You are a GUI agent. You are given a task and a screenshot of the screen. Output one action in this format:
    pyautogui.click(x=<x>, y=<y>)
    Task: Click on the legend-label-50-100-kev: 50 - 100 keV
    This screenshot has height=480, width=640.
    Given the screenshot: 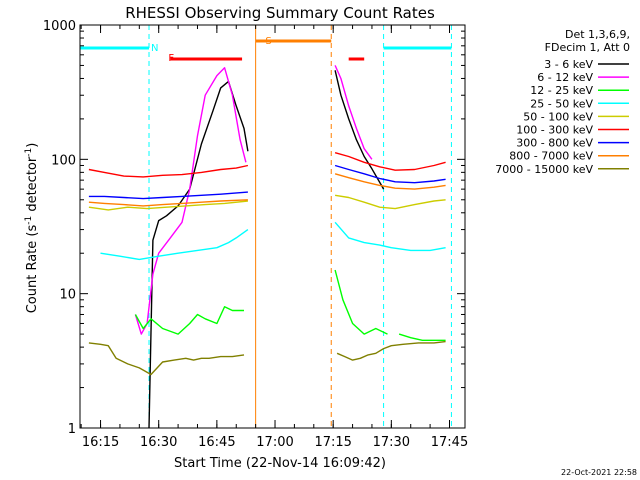 What is the action you would take?
    pyautogui.click(x=558, y=116)
    